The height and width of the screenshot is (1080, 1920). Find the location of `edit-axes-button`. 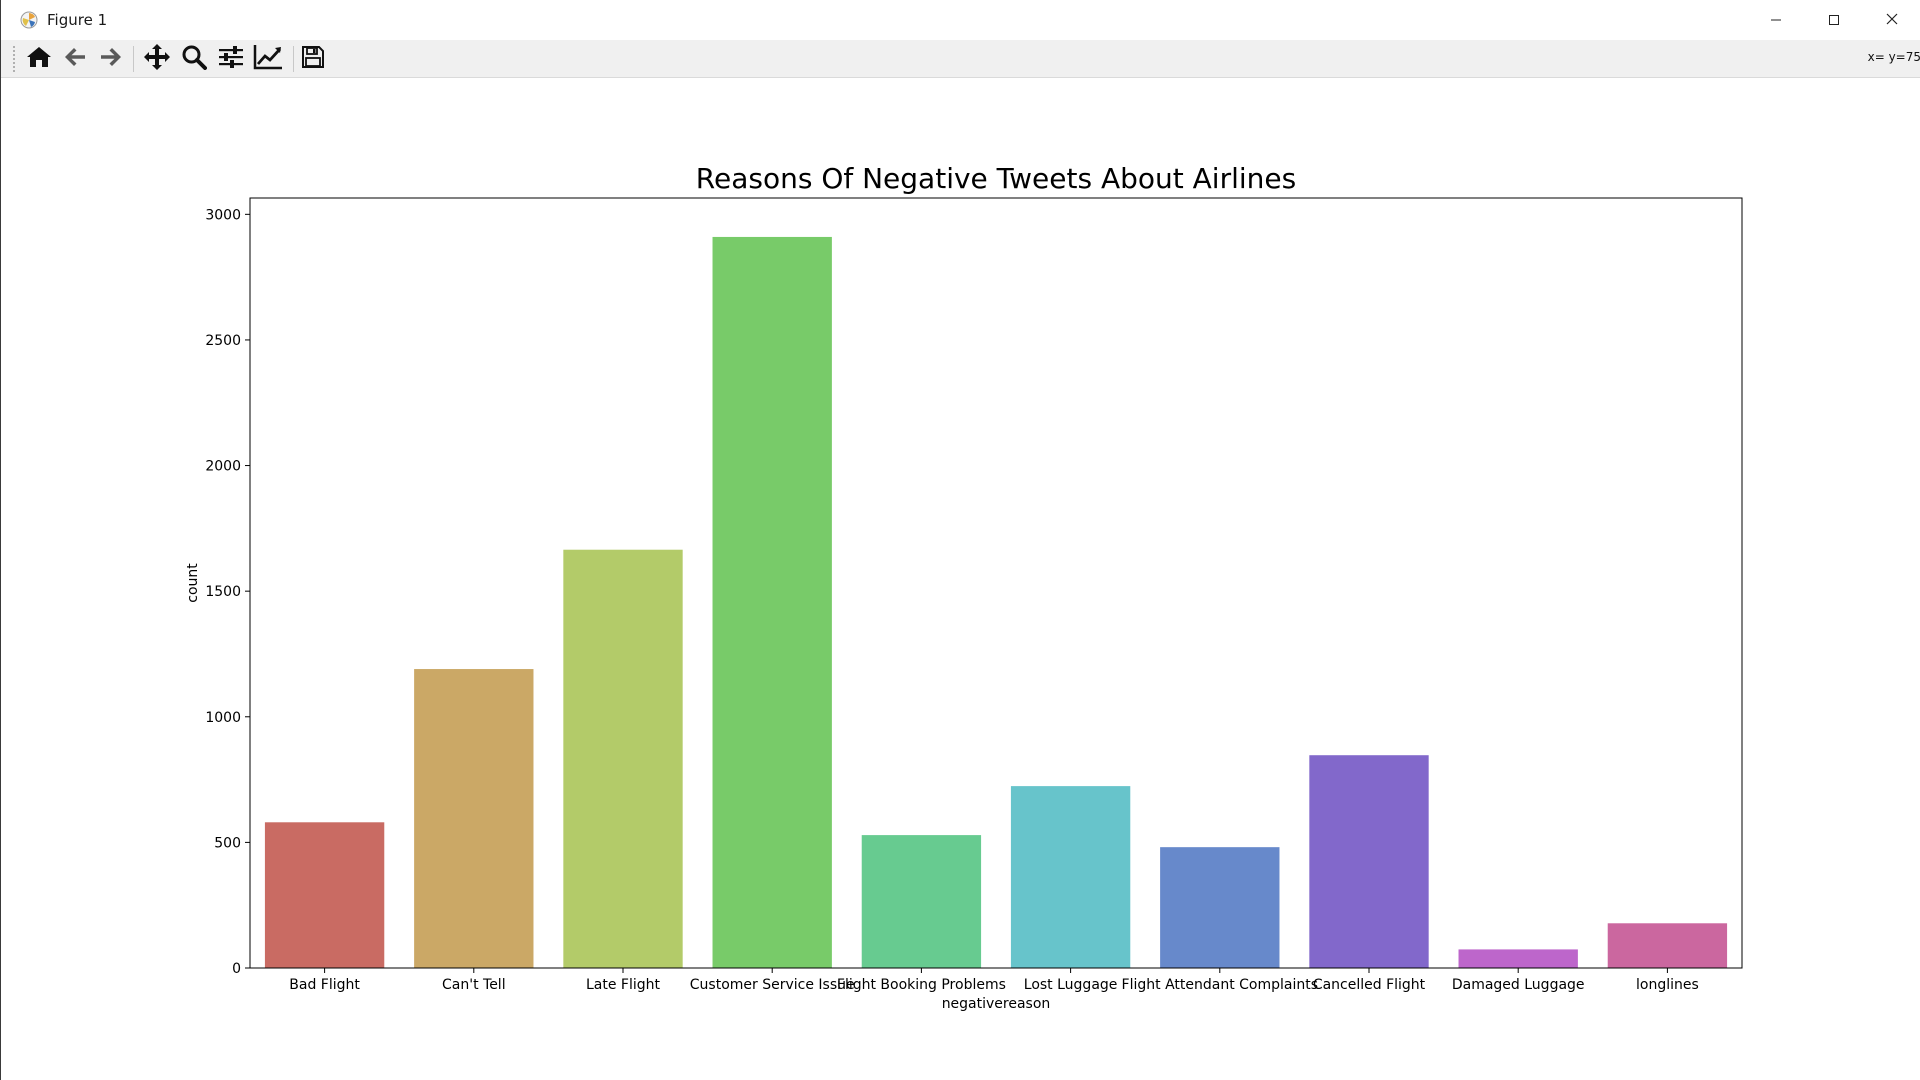

edit-axes-button is located at coordinates (268, 59).